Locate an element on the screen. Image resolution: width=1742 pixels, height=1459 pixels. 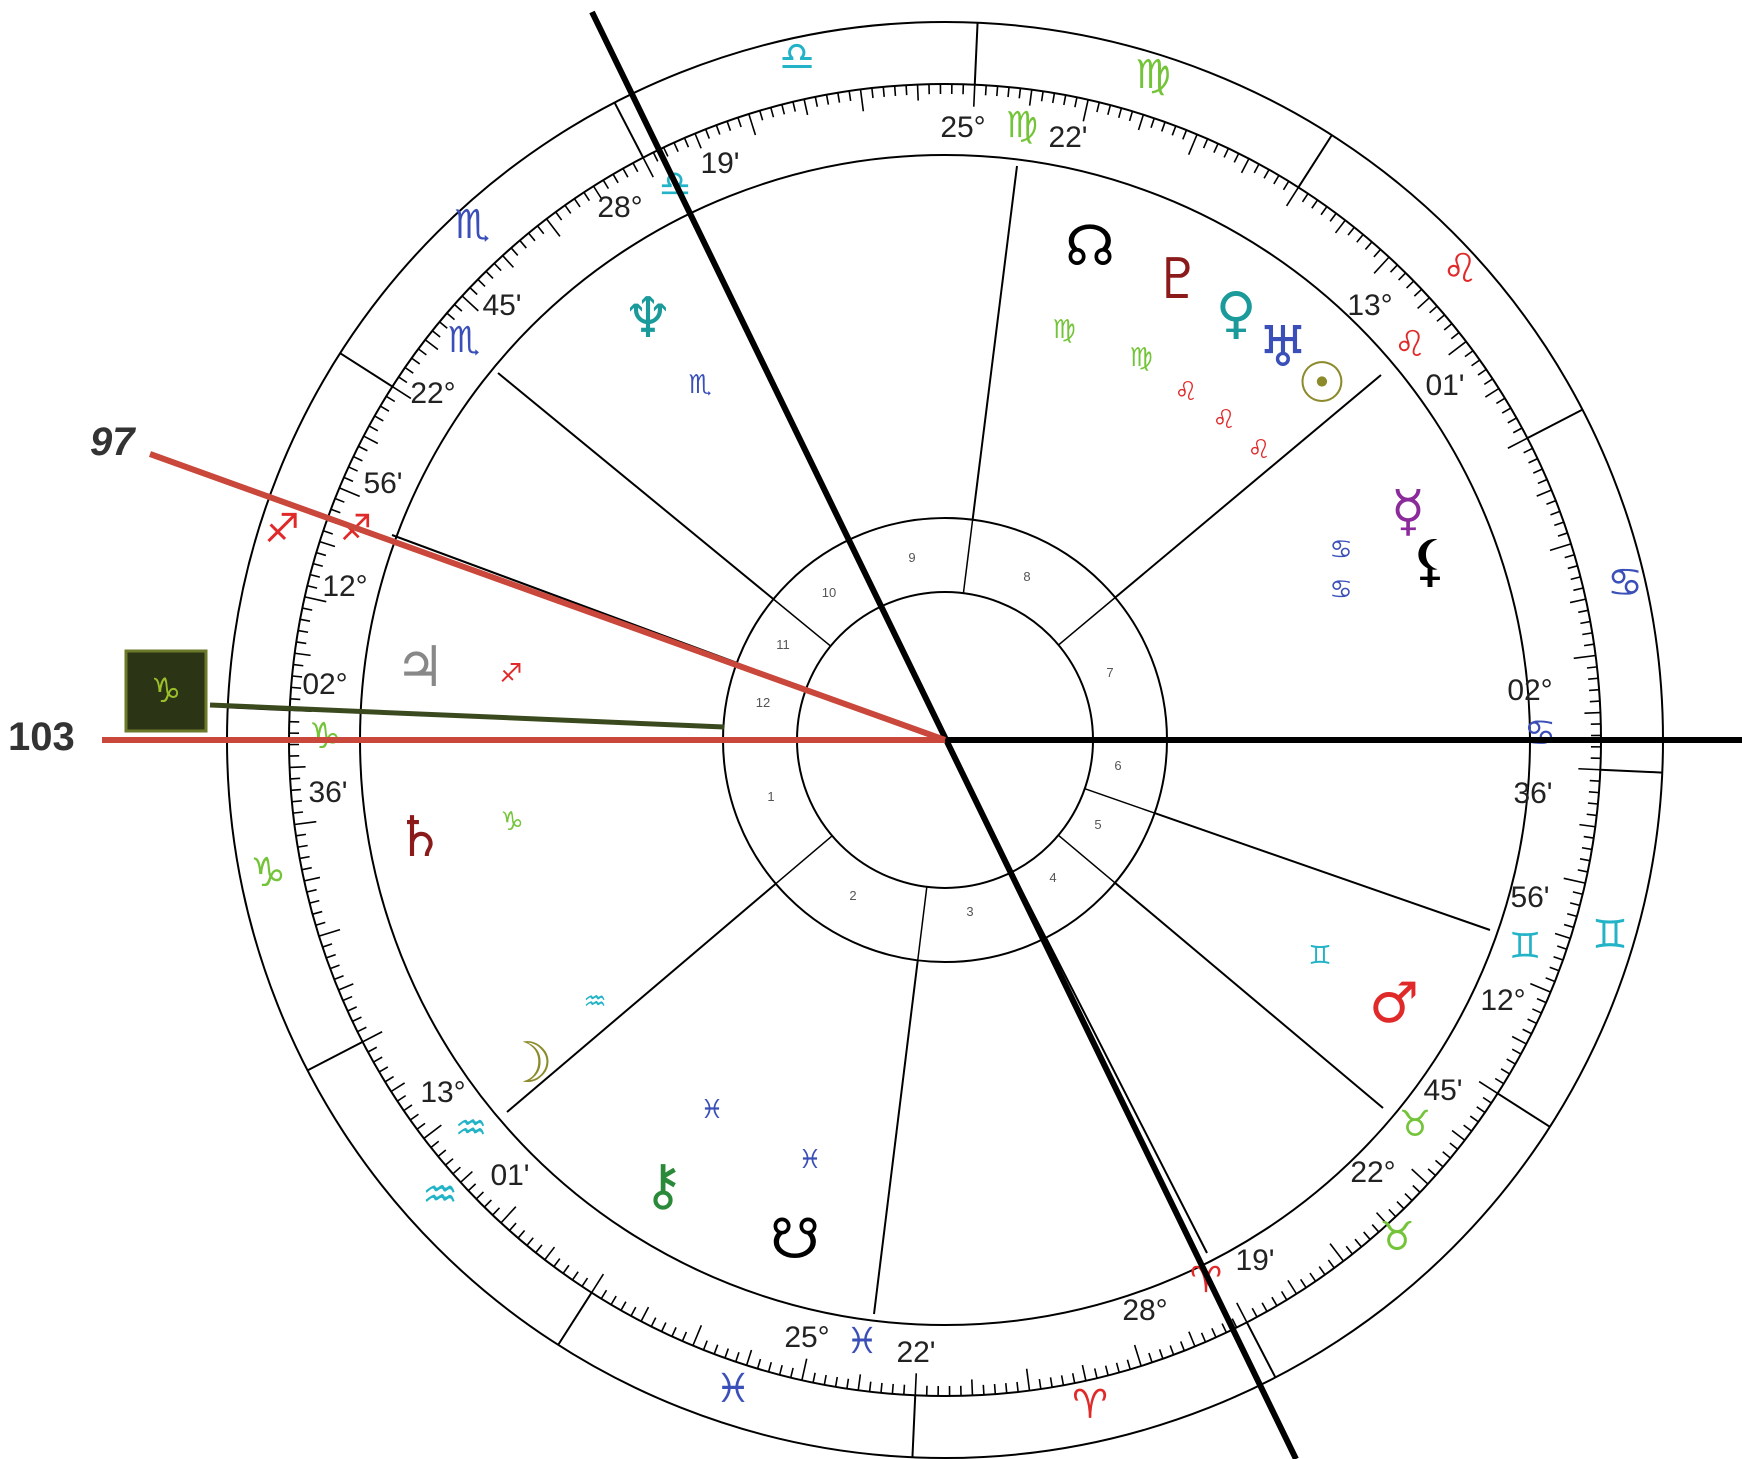
jupiter-icon: ♃ is located at coordinates (420, 667).